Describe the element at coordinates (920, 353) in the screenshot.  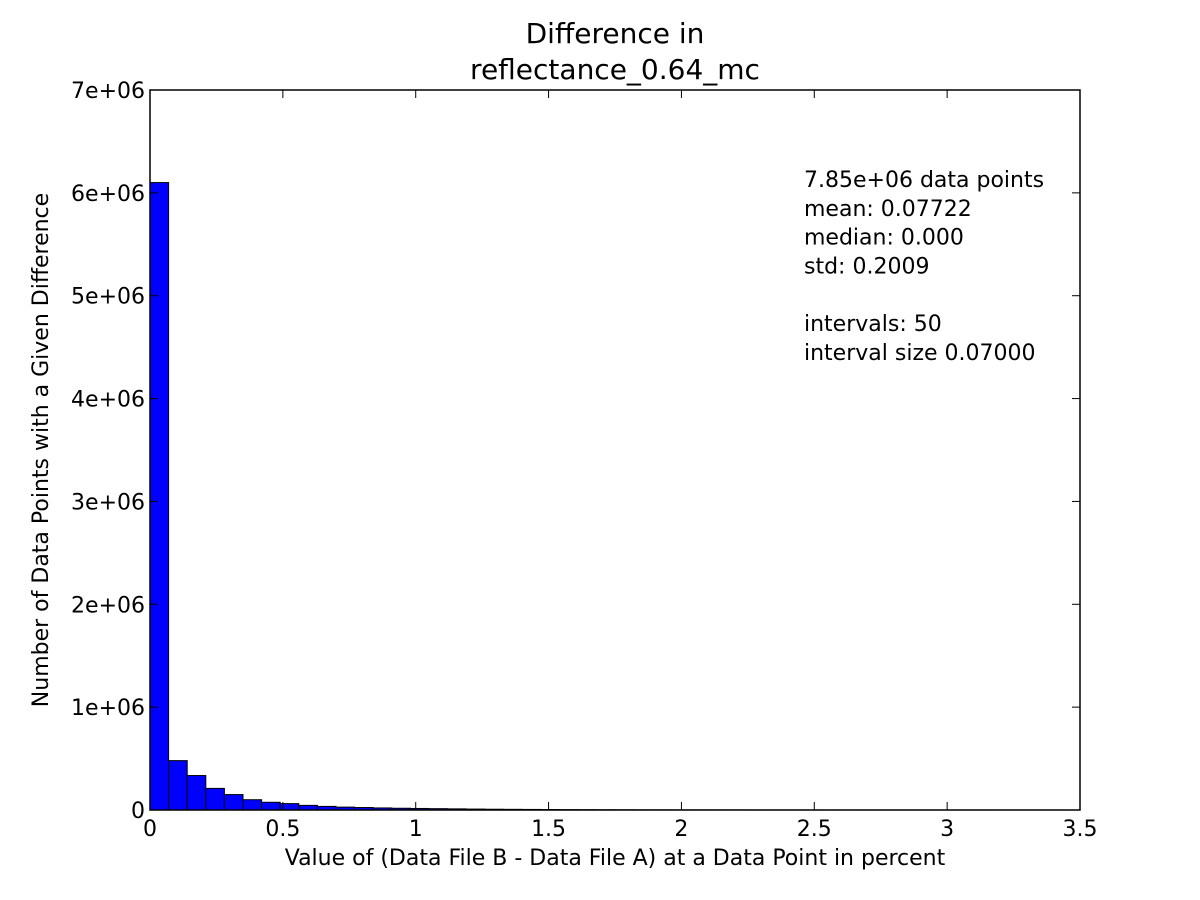
I see `stats-line: interval size 0.07000` at that location.